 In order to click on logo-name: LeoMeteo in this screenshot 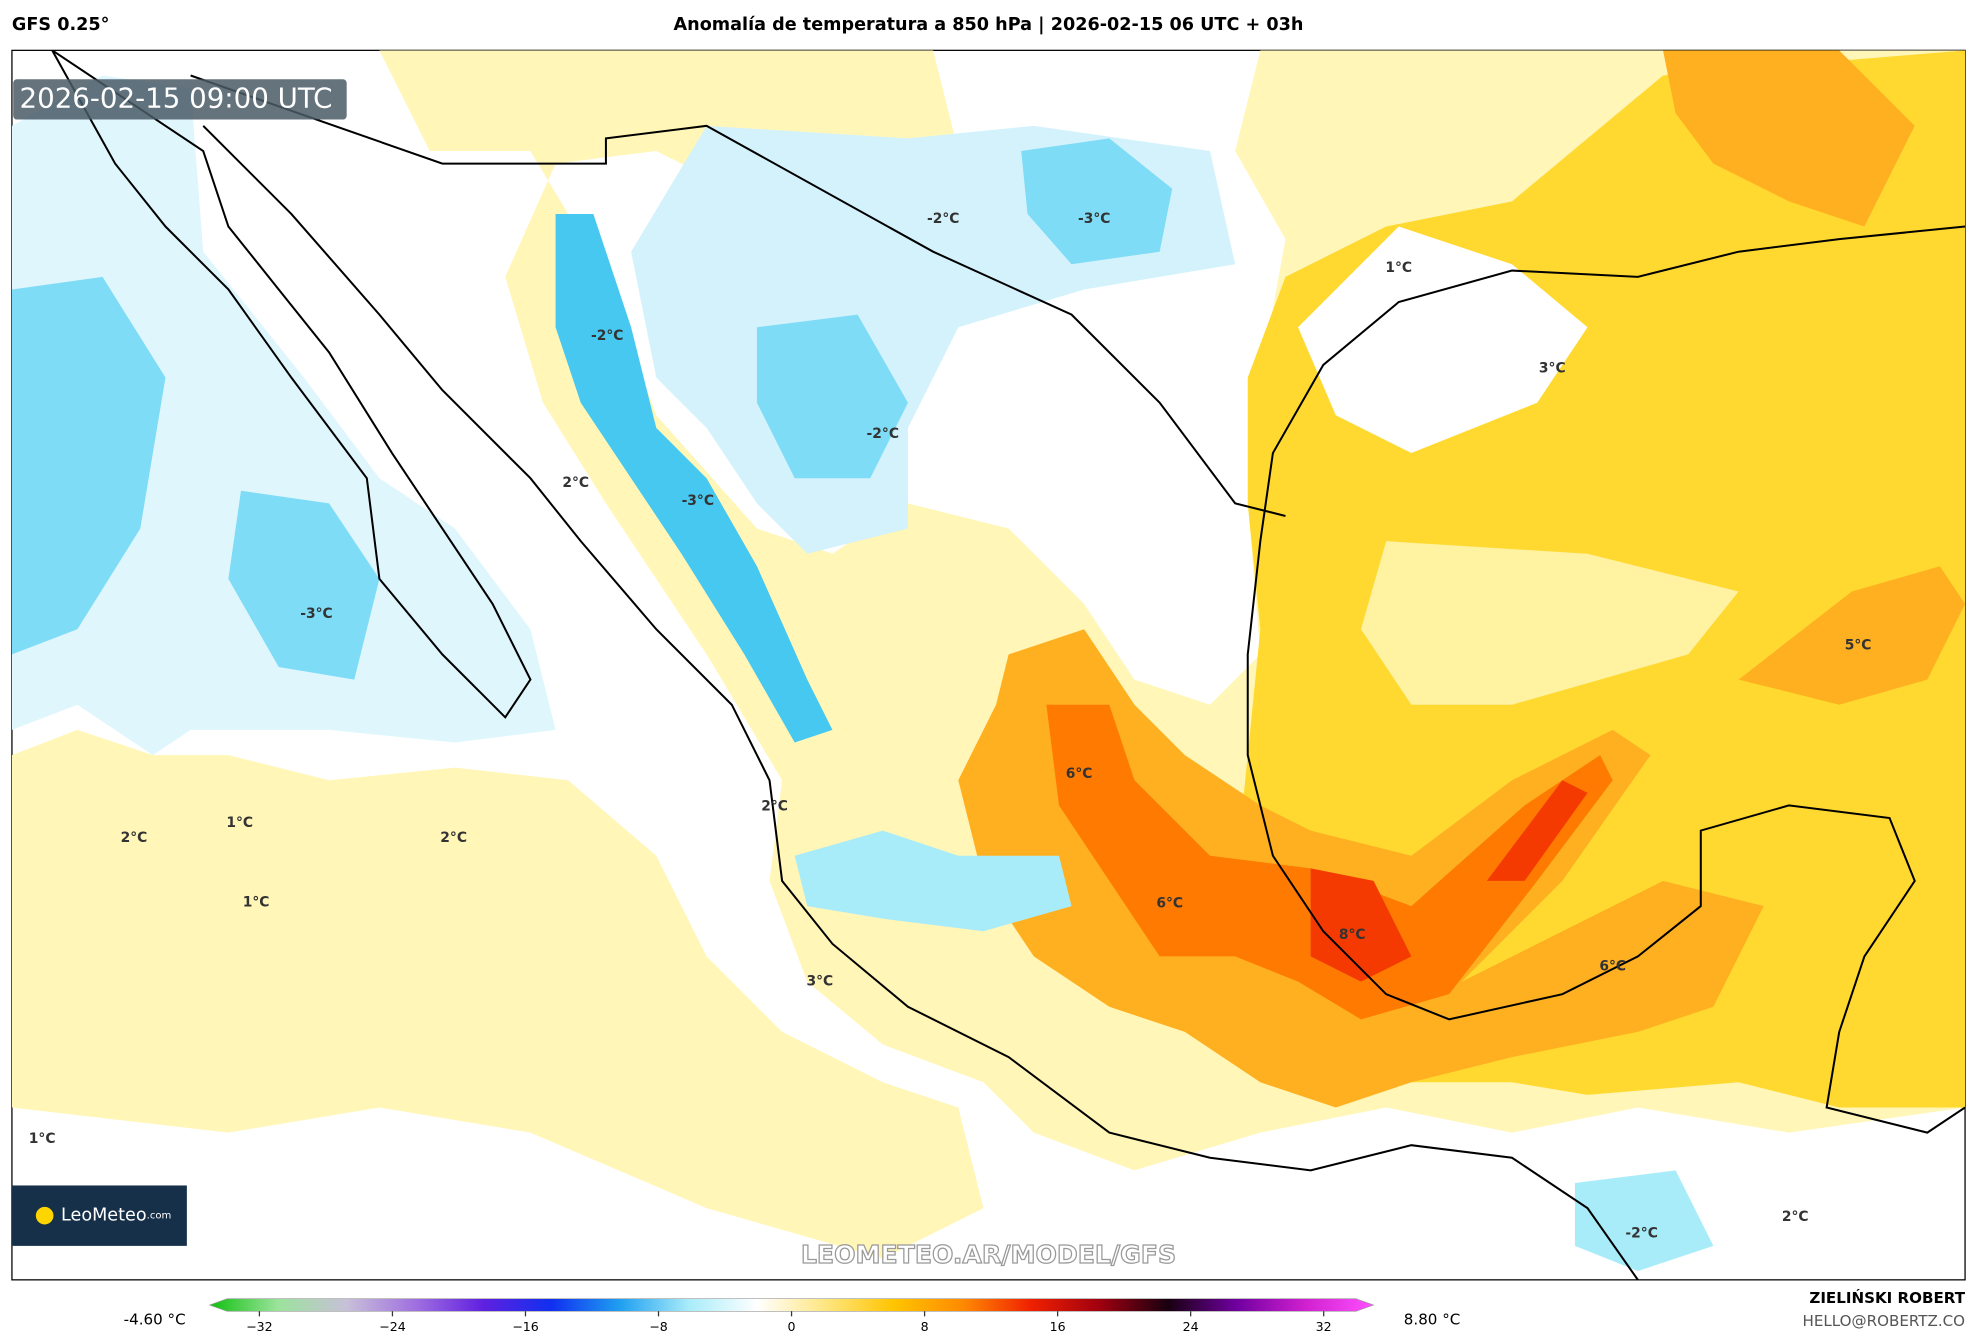, I will do `click(104, 1216)`.